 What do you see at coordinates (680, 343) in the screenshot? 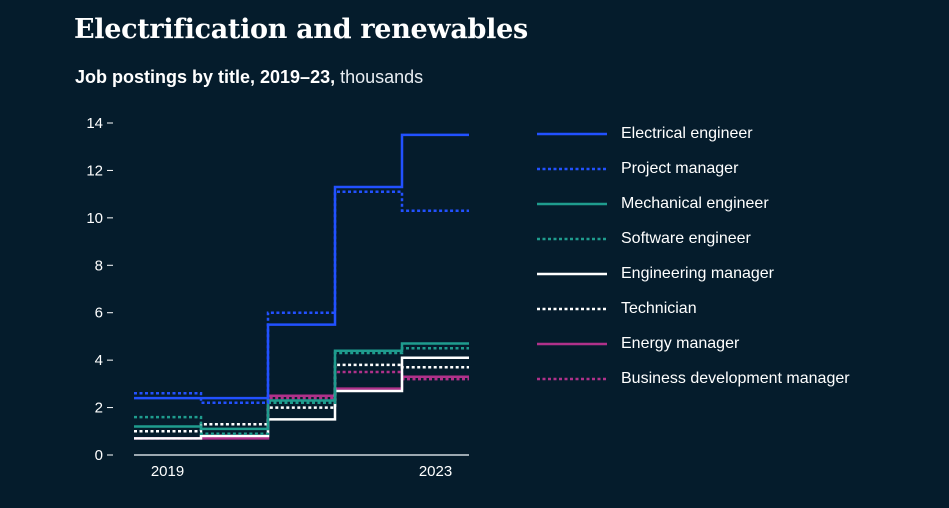
I see `legend-label: Energy manager` at bounding box center [680, 343].